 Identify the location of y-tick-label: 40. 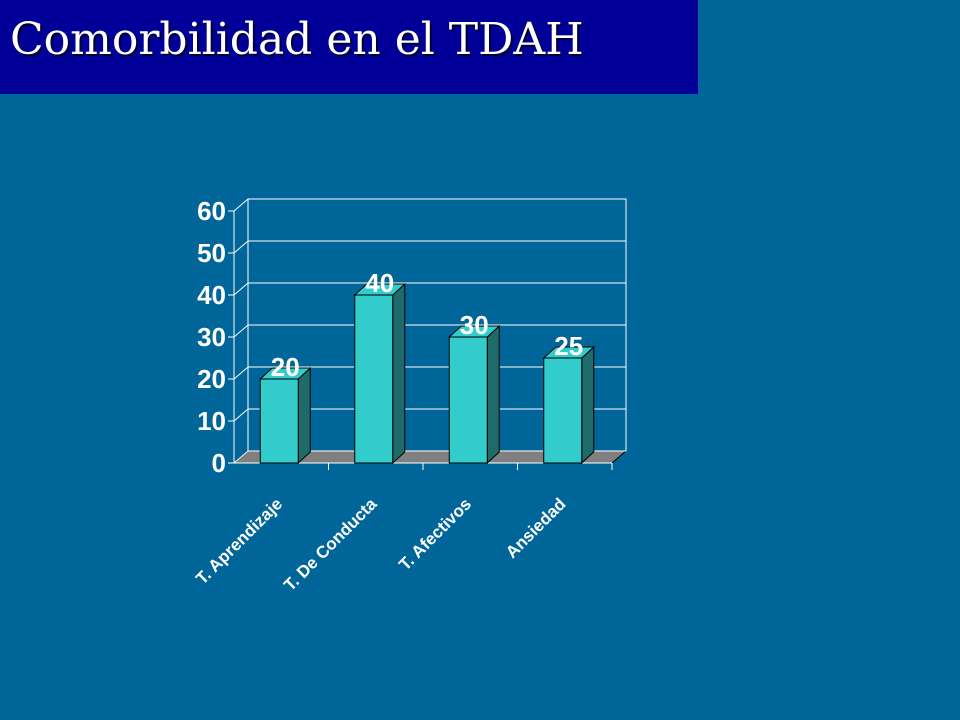
(211, 295).